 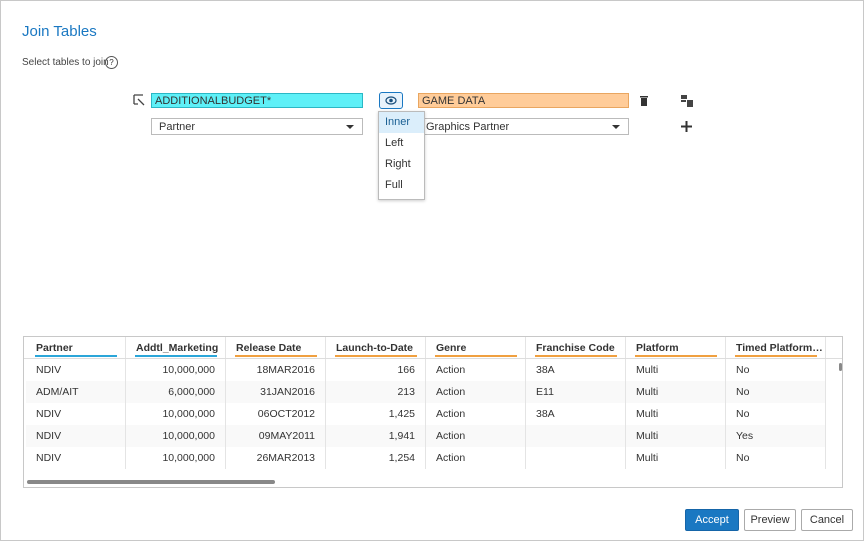 I want to click on join-type-option: Left, so click(x=394, y=143).